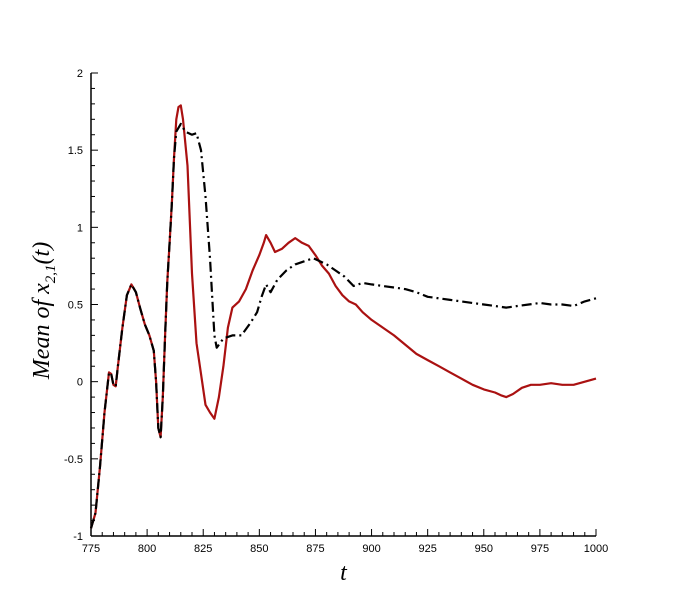 This screenshot has height=602, width=677. What do you see at coordinates (75, 306) in the screenshot?
I see `y-tick-label: 0.5` at bounding box center [75, 306].